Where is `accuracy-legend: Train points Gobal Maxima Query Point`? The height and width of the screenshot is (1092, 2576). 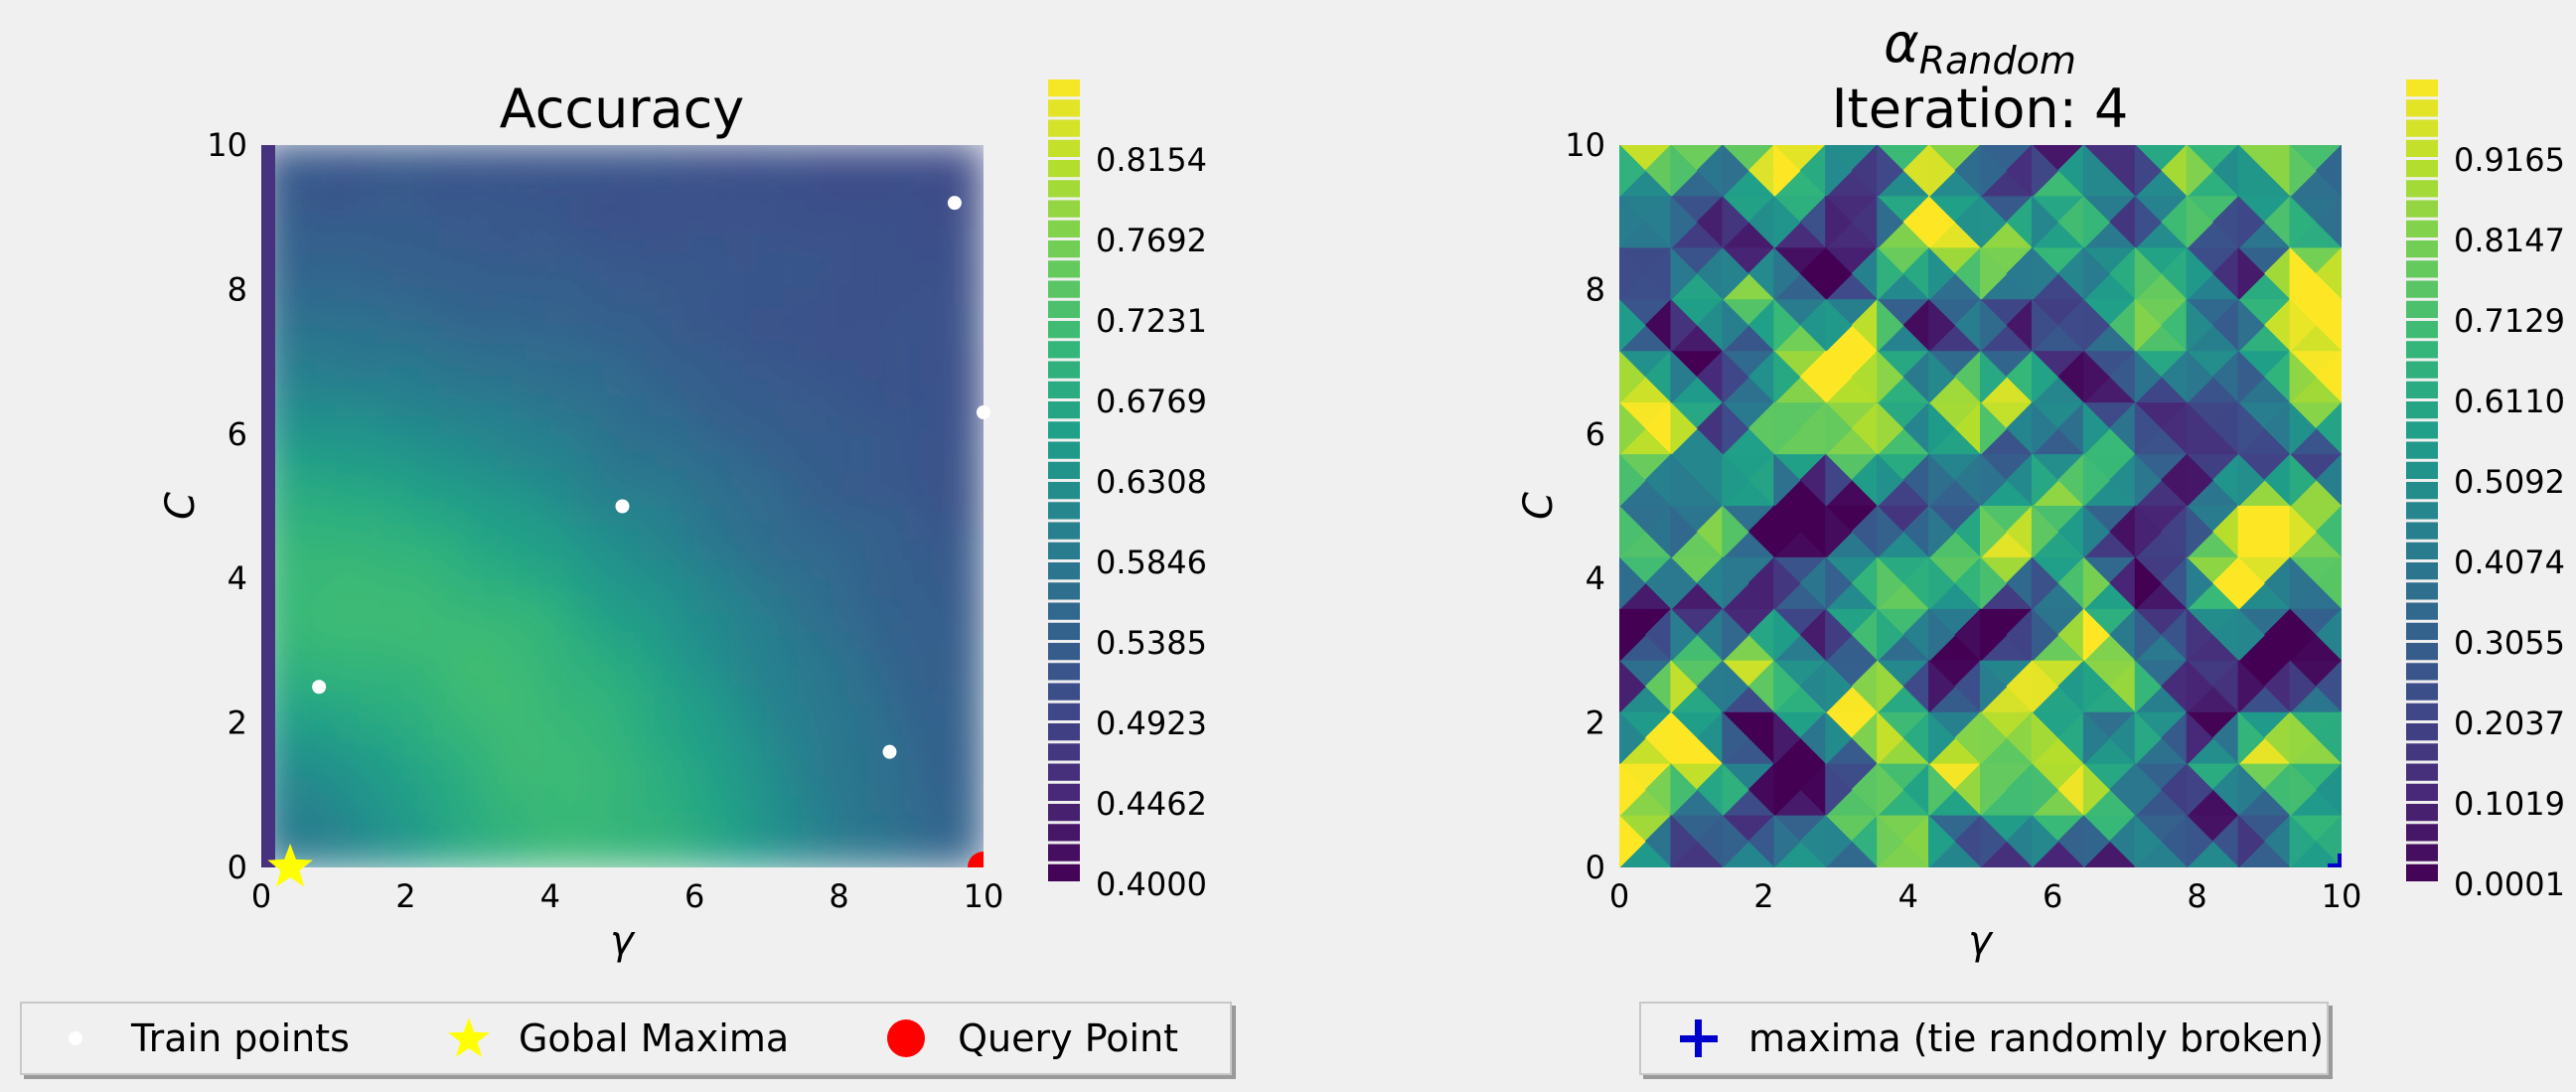
accuracy-legend: Train points Gobal Maxima Query Point is located at coordinates (626, 1038).